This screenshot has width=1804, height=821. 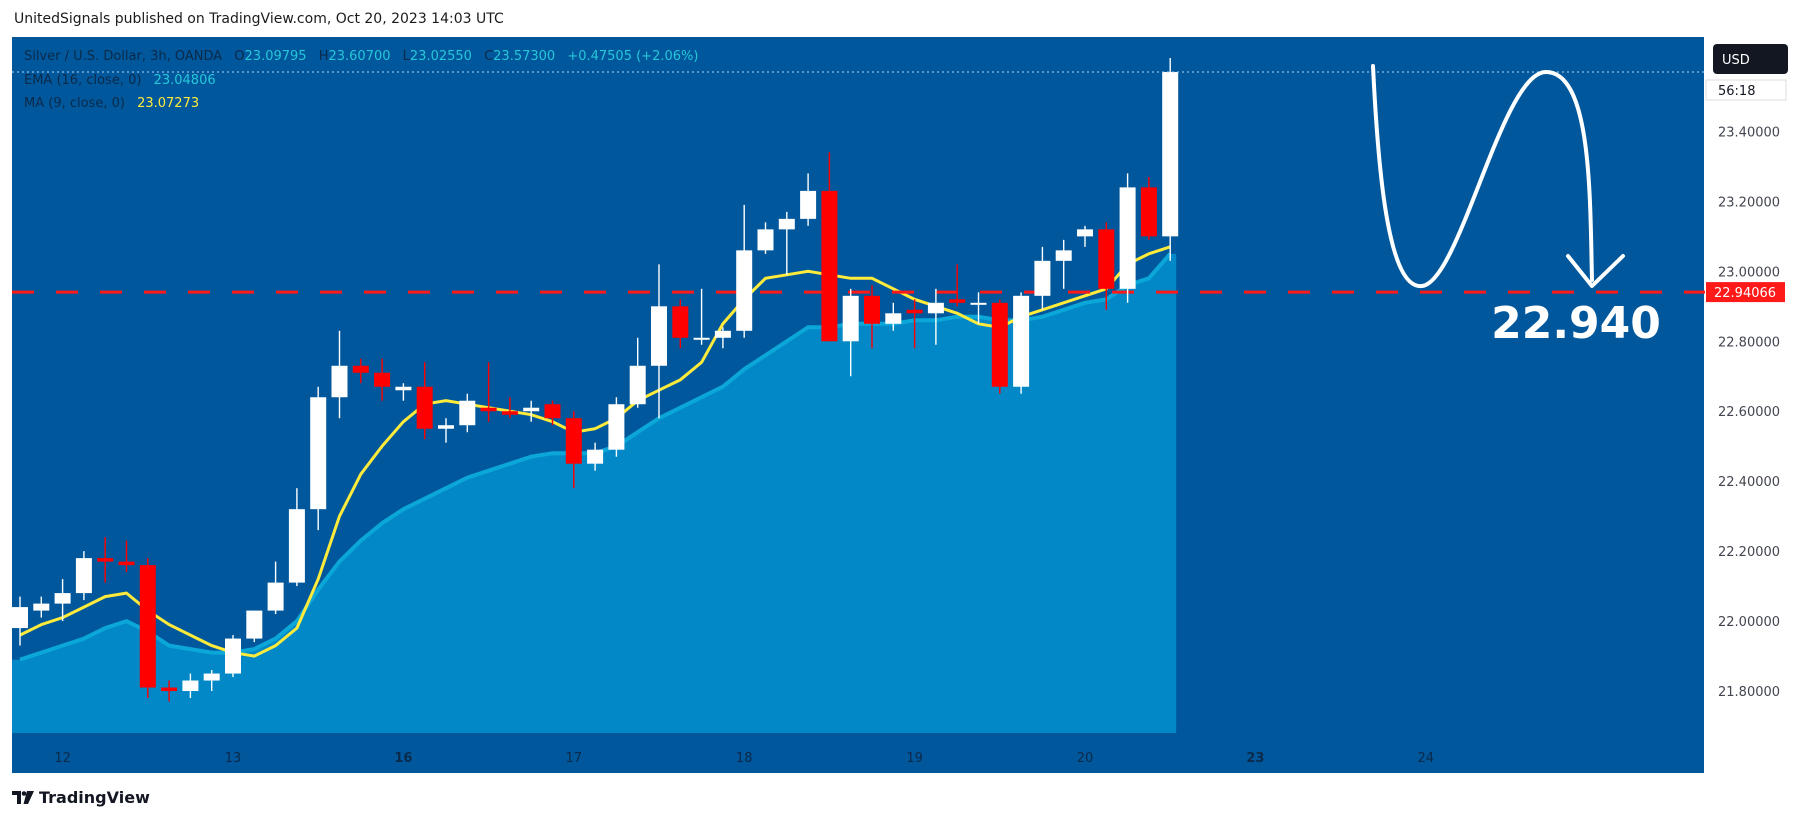 What do you see at coordinates (233, 758) in the screenshot?
I see `time-tick-label: 13` at bounding box center [233, 758].